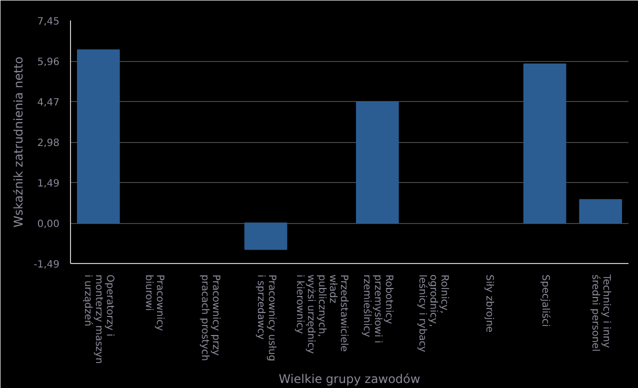 The width and height of the screenshot is (638, 388). I want to click on x-axis-title: Wielkie grupy zawodów, so click(349, 379).